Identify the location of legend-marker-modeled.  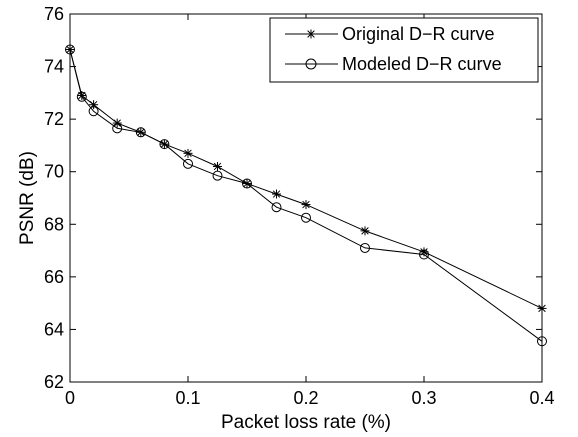
(311, 64).